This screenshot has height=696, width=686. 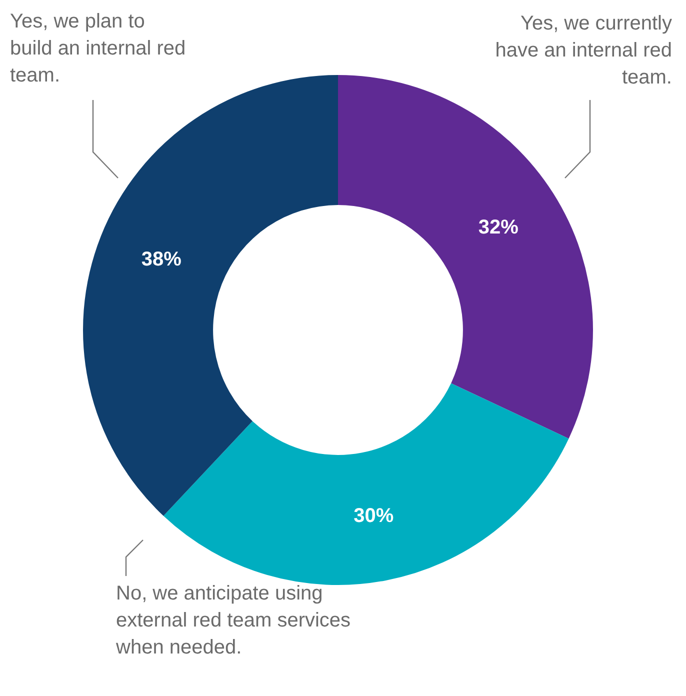 I want to click on data-label: 38%, so click(x=161, y=259).